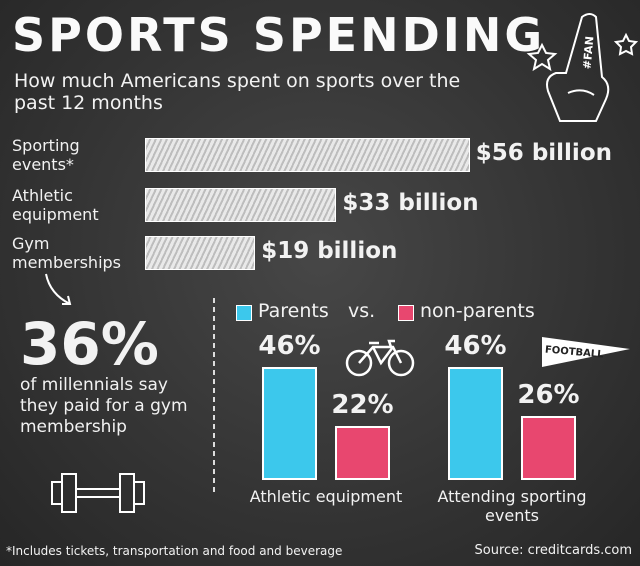 The image size is (640, 566). I want to click on fan-text: #FAN, so click(589, 53).